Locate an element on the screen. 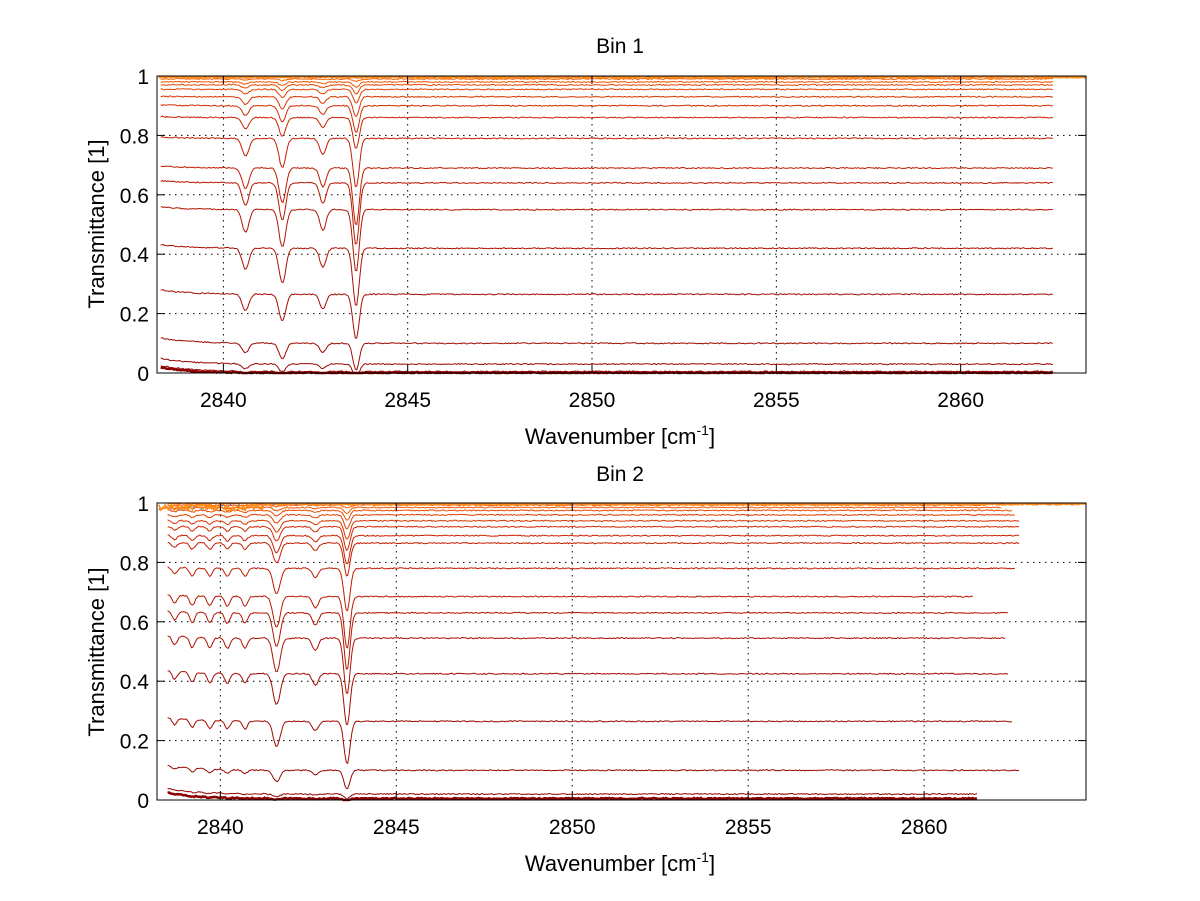  chart-title: Bin 1 is located at coordinates (620, 46).